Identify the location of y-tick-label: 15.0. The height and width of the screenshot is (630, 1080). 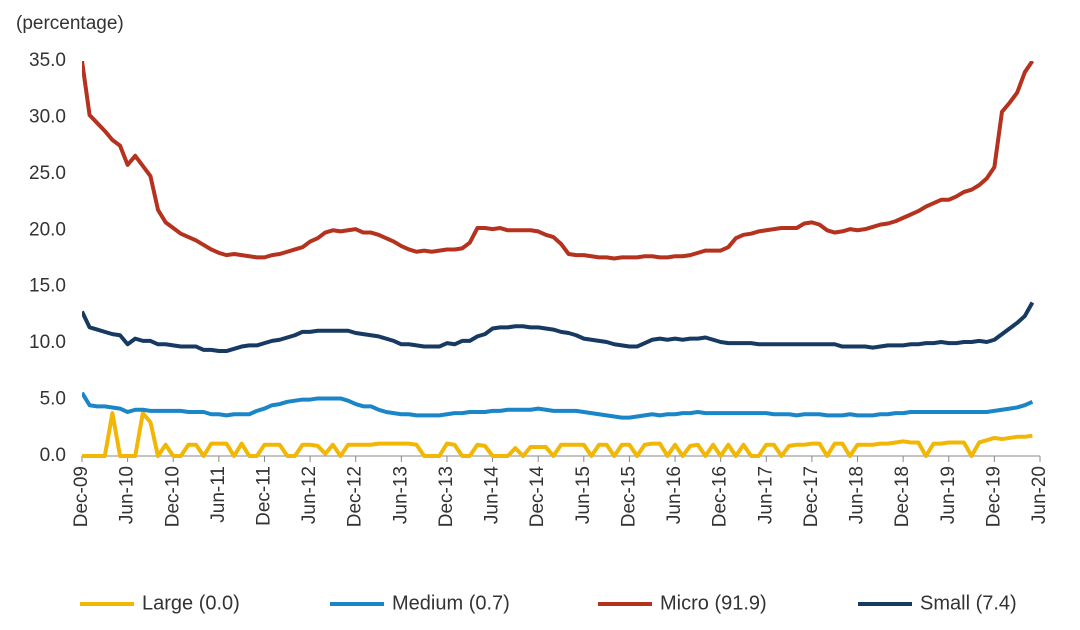
(47, 286).